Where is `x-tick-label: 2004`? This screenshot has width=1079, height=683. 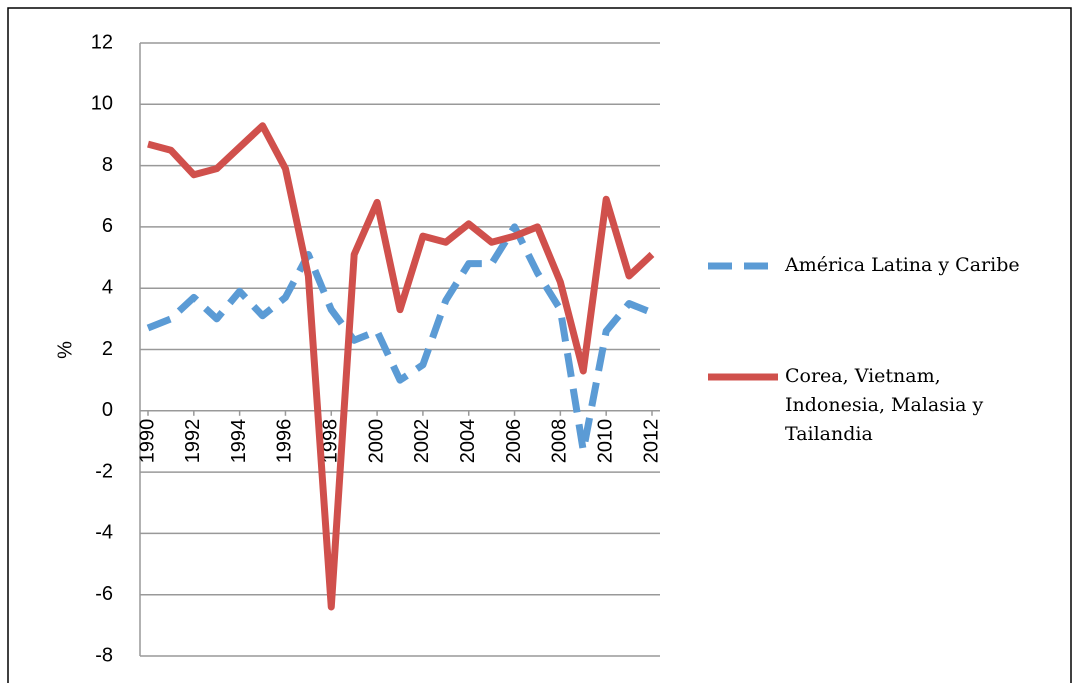
x-tick-label: 2004 is located at coordinates (468, 441).